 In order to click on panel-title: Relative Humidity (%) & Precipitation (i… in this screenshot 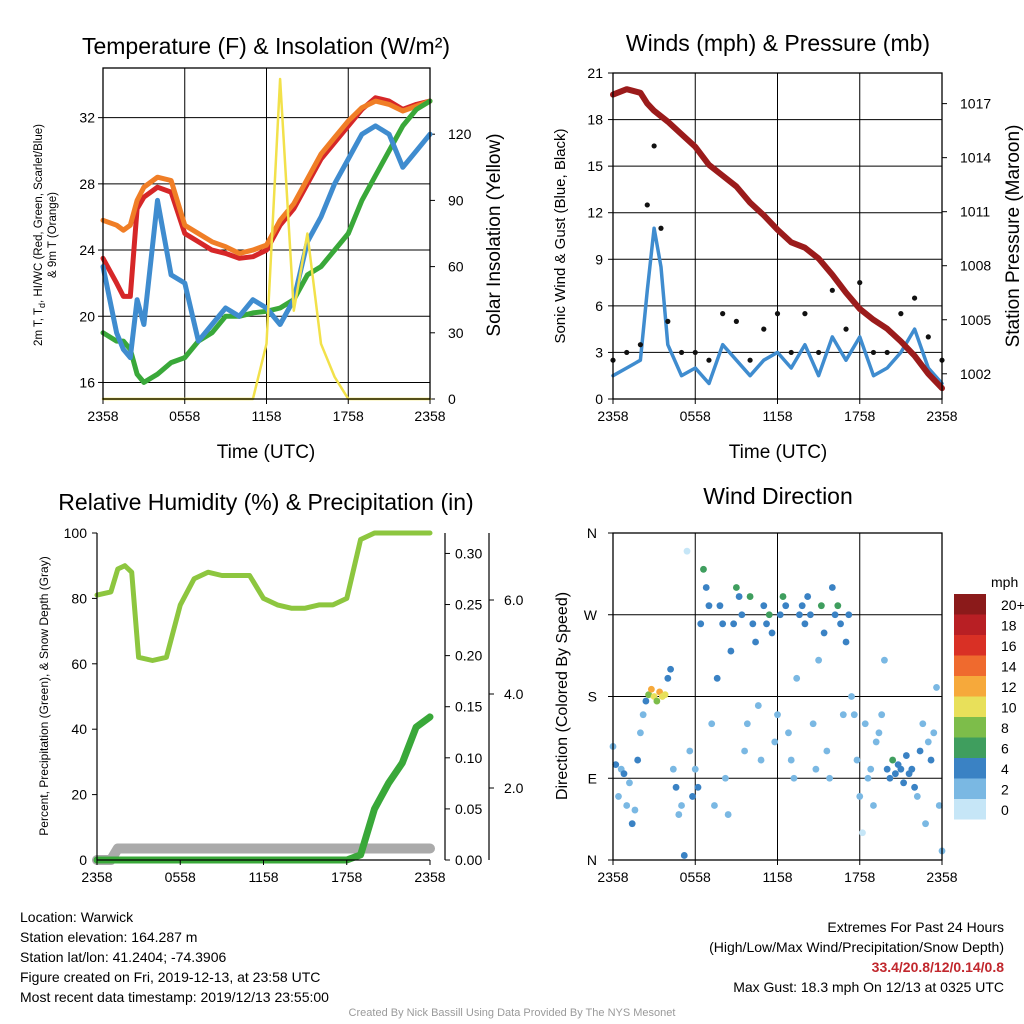, I will do `click(265, 502)`.